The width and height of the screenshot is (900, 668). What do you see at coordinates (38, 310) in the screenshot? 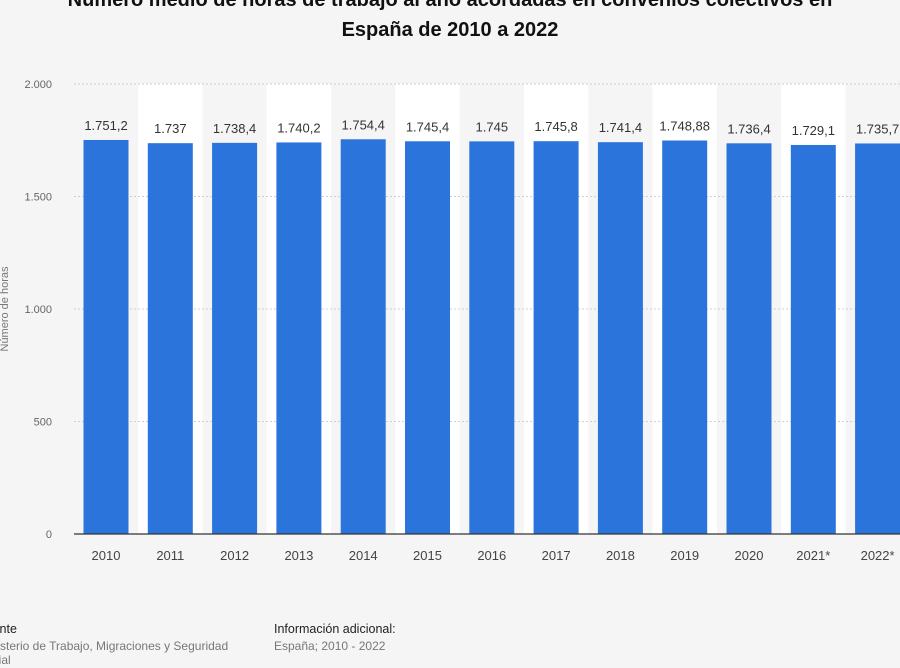
I see `y-tick-label: 1.000` at bounding box center [38, 310].